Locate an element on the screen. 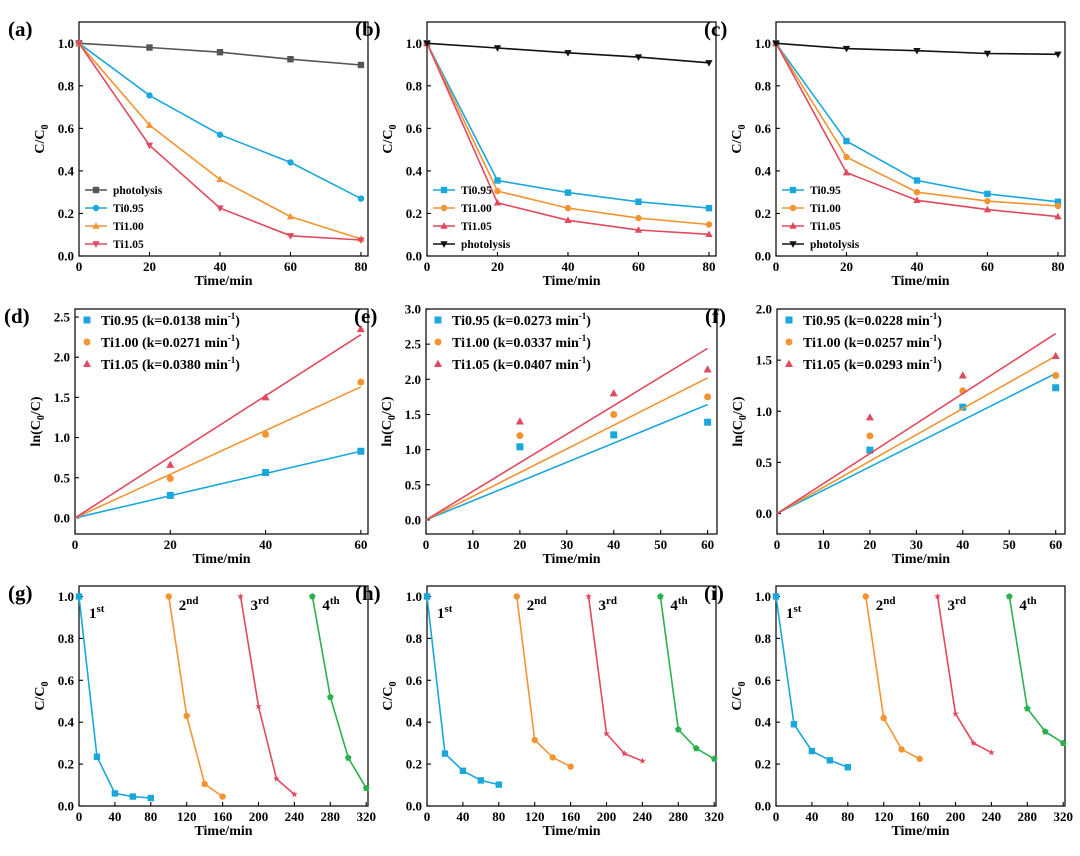  y-tick-label: 0.8 is located at coordinates (66, 85).